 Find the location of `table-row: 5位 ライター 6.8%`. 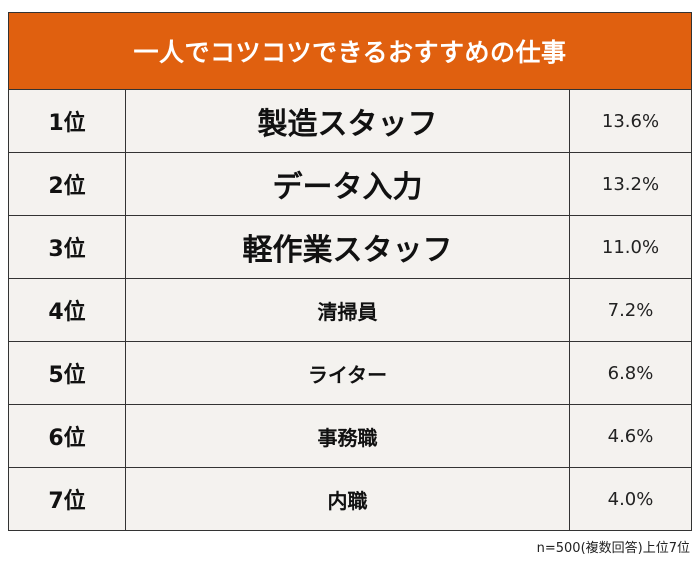

table-row: 5位 ライター 6.8% is located at coordinates (350, 373).